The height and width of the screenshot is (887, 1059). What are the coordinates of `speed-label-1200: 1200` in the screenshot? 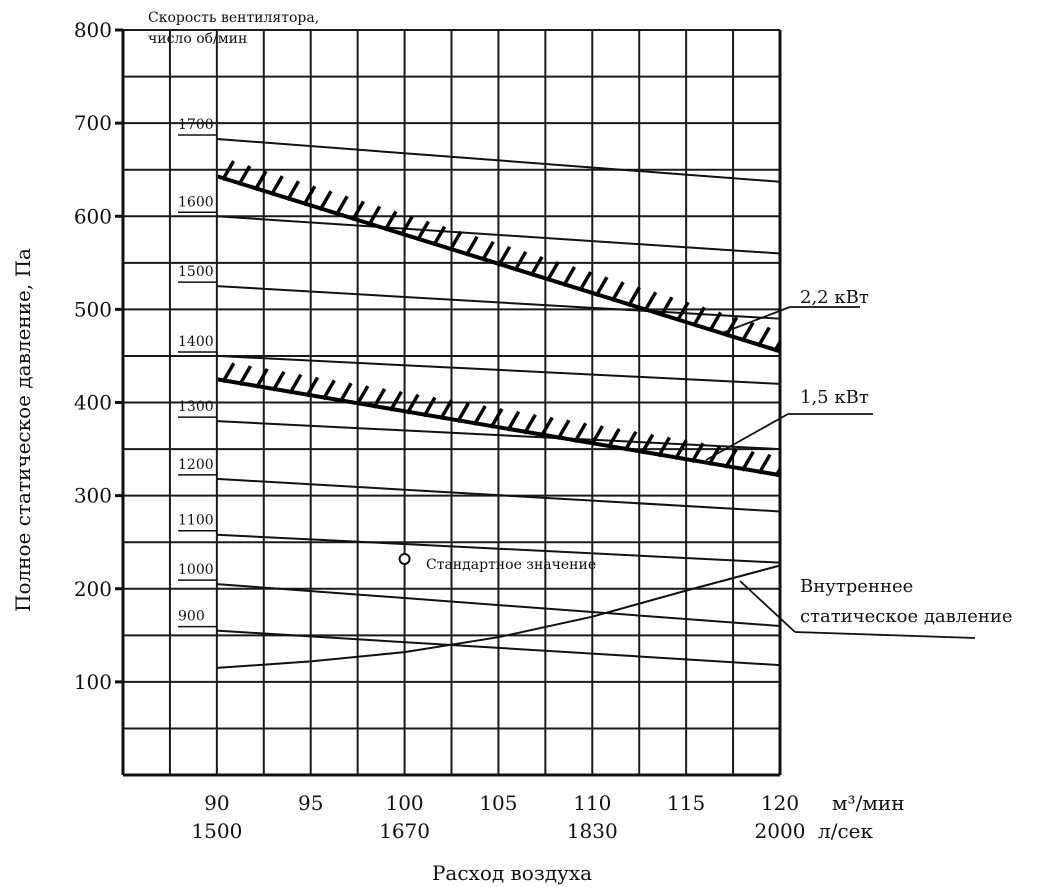 It's located at (196, 465).